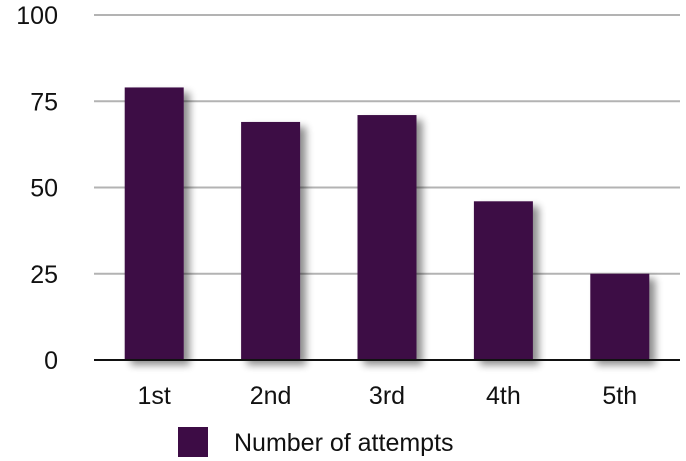 Image resolution: width=686 pixels, height=461 pixels. What do you see at coordinates (44, 275) in the screenshot?
I see `y-tick-label: 25` at bounding box center [44, 275].